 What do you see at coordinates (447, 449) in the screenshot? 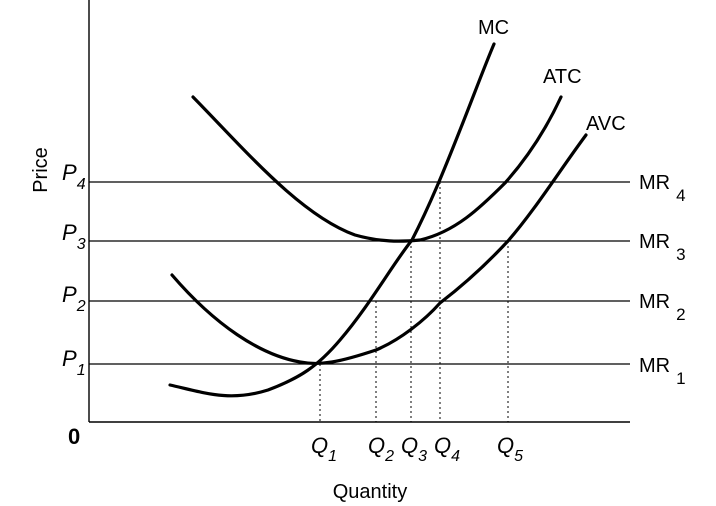
I see `quantity-label-q4: Q4` at bounding box center [447, 449].